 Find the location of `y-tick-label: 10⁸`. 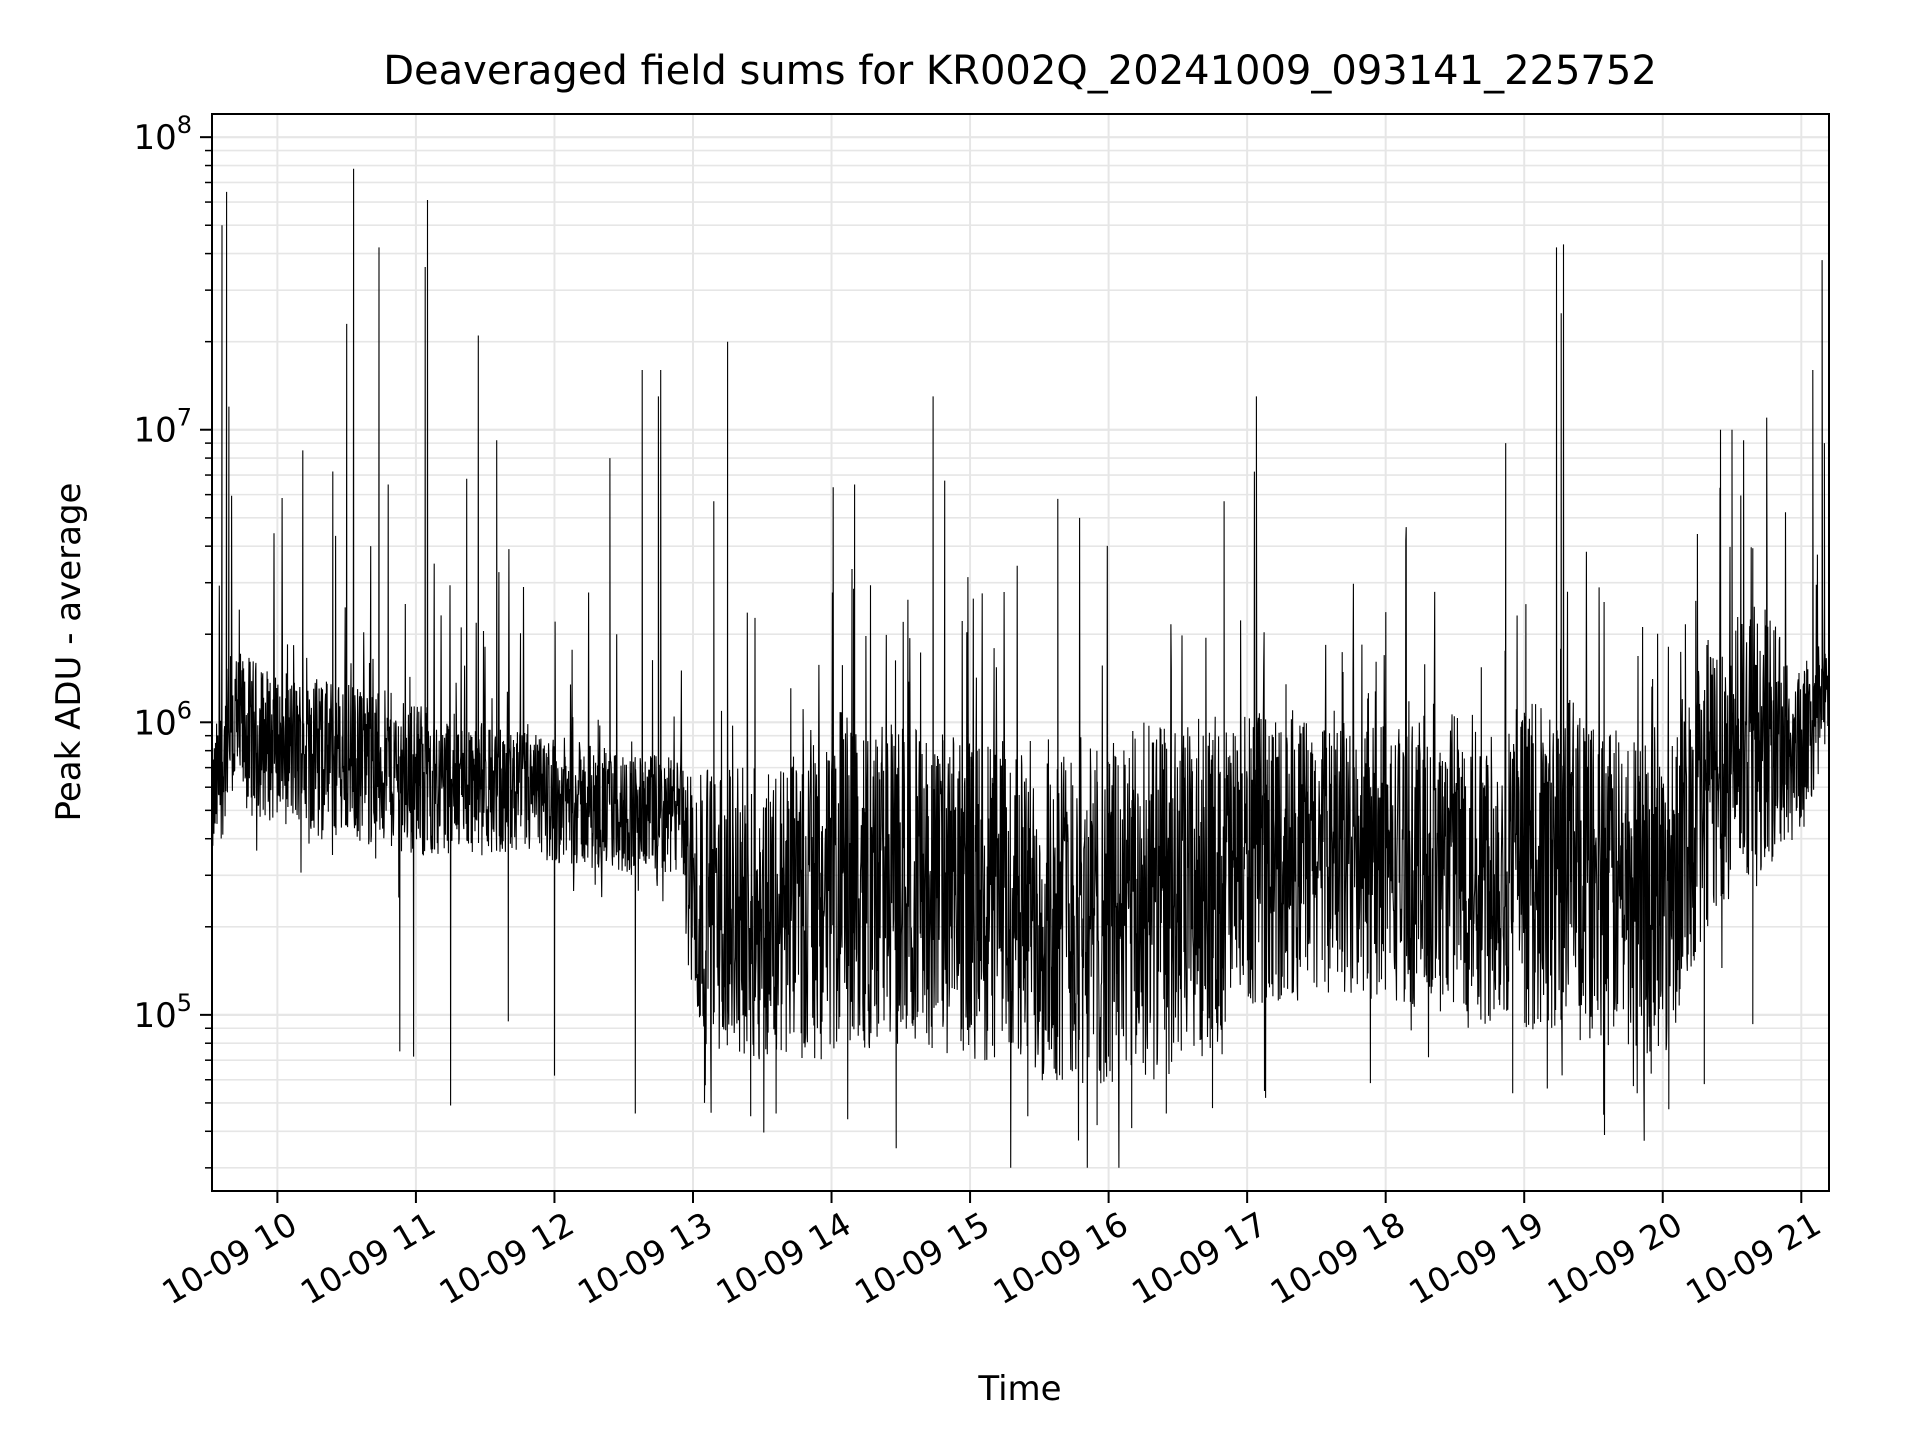

y-tick-label: 10⁸ is located at coordinates (162, 134).